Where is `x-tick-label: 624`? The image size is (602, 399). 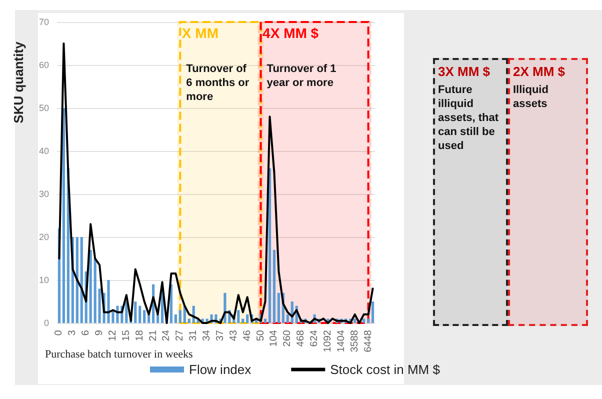
x-tick-label: 624 is located at coordinates (314, 338).